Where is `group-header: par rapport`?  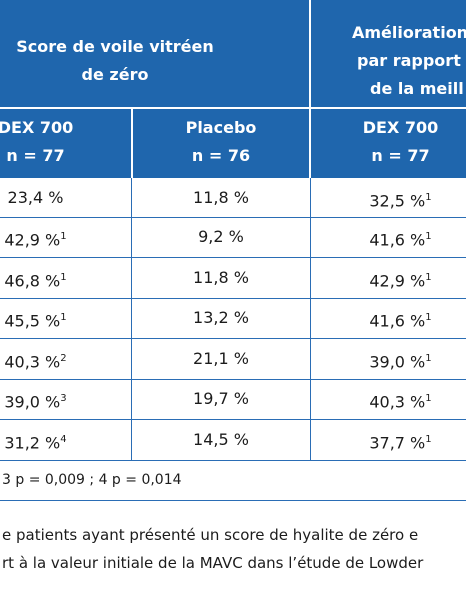 group-header: par rapport is located at coordinates (409, 60).